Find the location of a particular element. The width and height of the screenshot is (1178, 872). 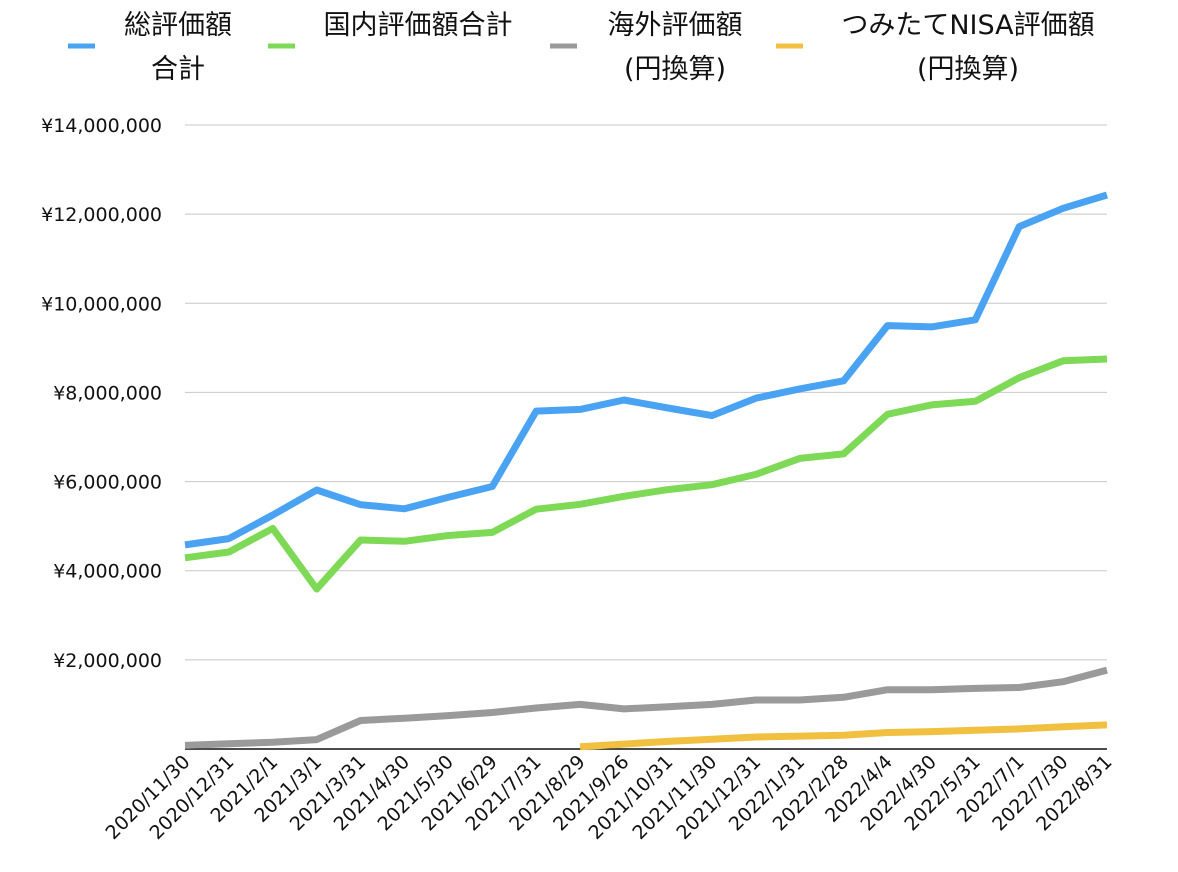

y-tick-label: ¥6,000,000 is located at coordinates (107, 483).